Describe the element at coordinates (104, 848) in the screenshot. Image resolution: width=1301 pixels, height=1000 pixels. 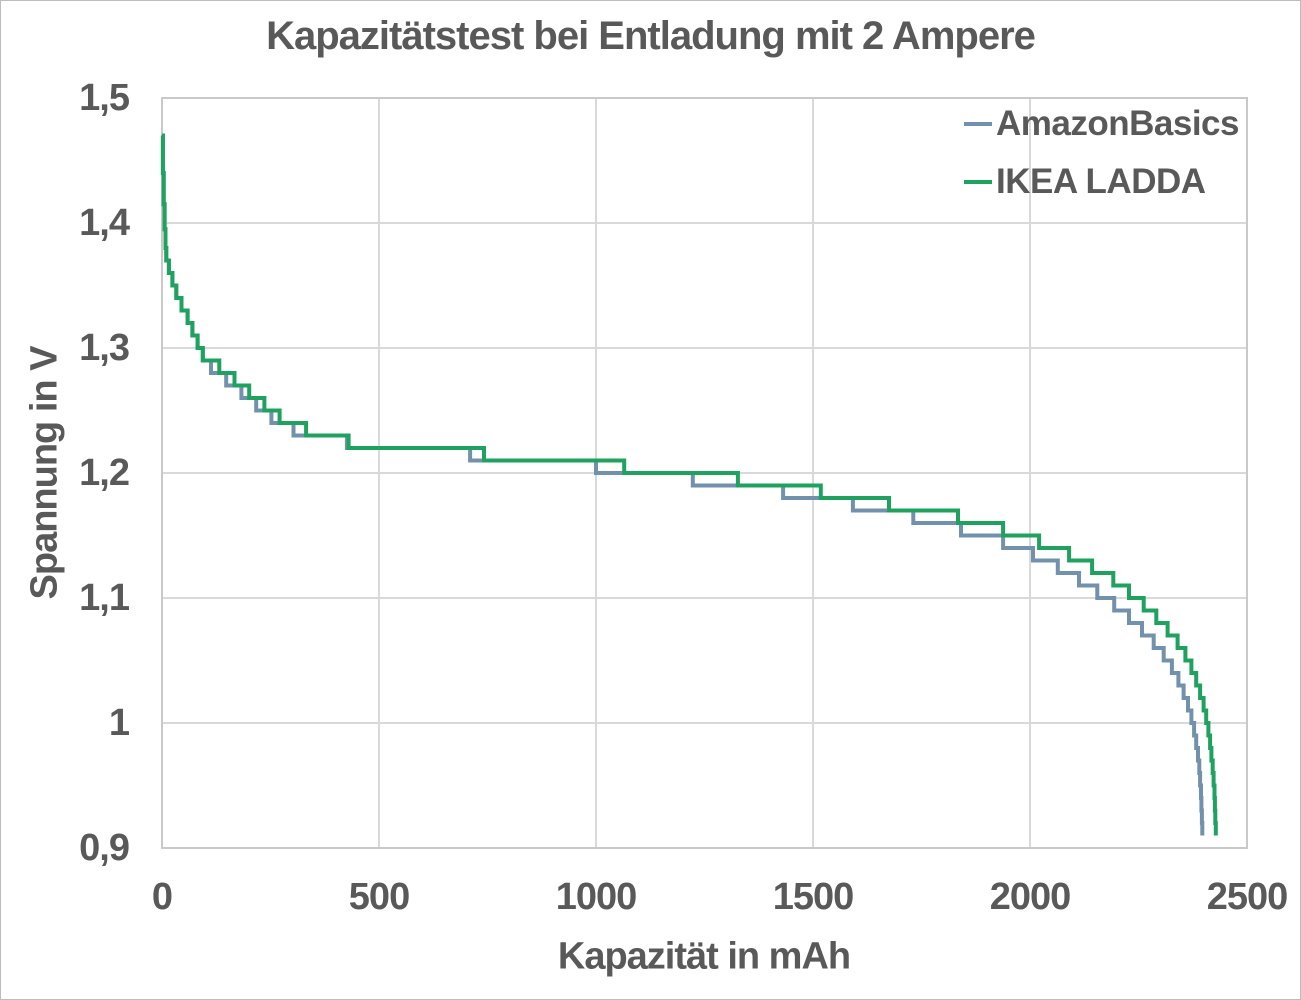
I see `y-tick-label: 0,9` at that location.